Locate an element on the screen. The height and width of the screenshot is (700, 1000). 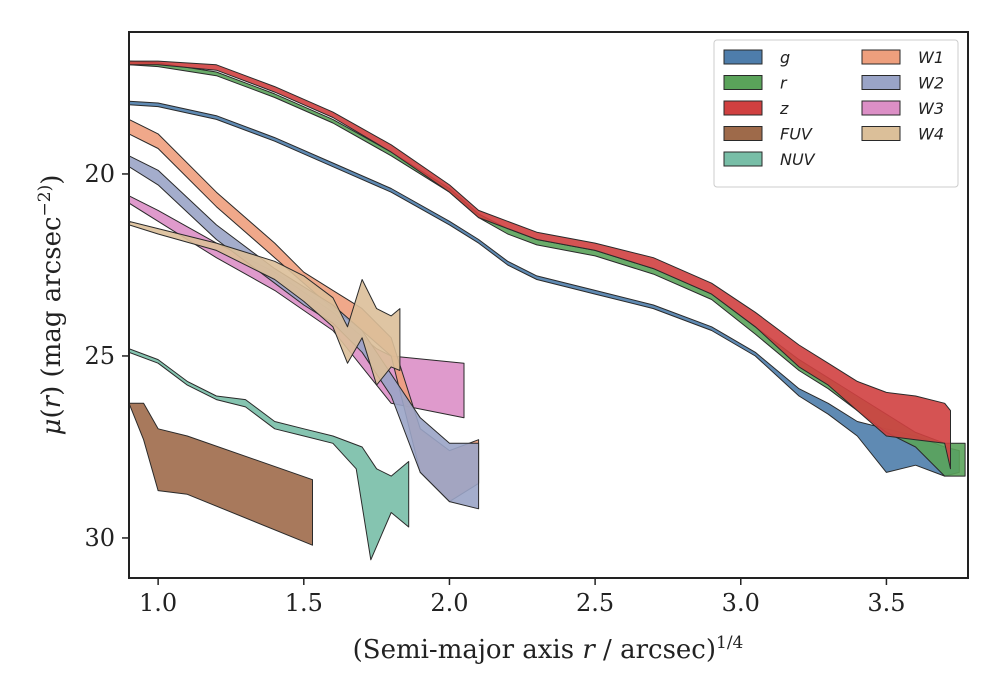
y-tick-label: 30 is located at coordinates (99, 538).